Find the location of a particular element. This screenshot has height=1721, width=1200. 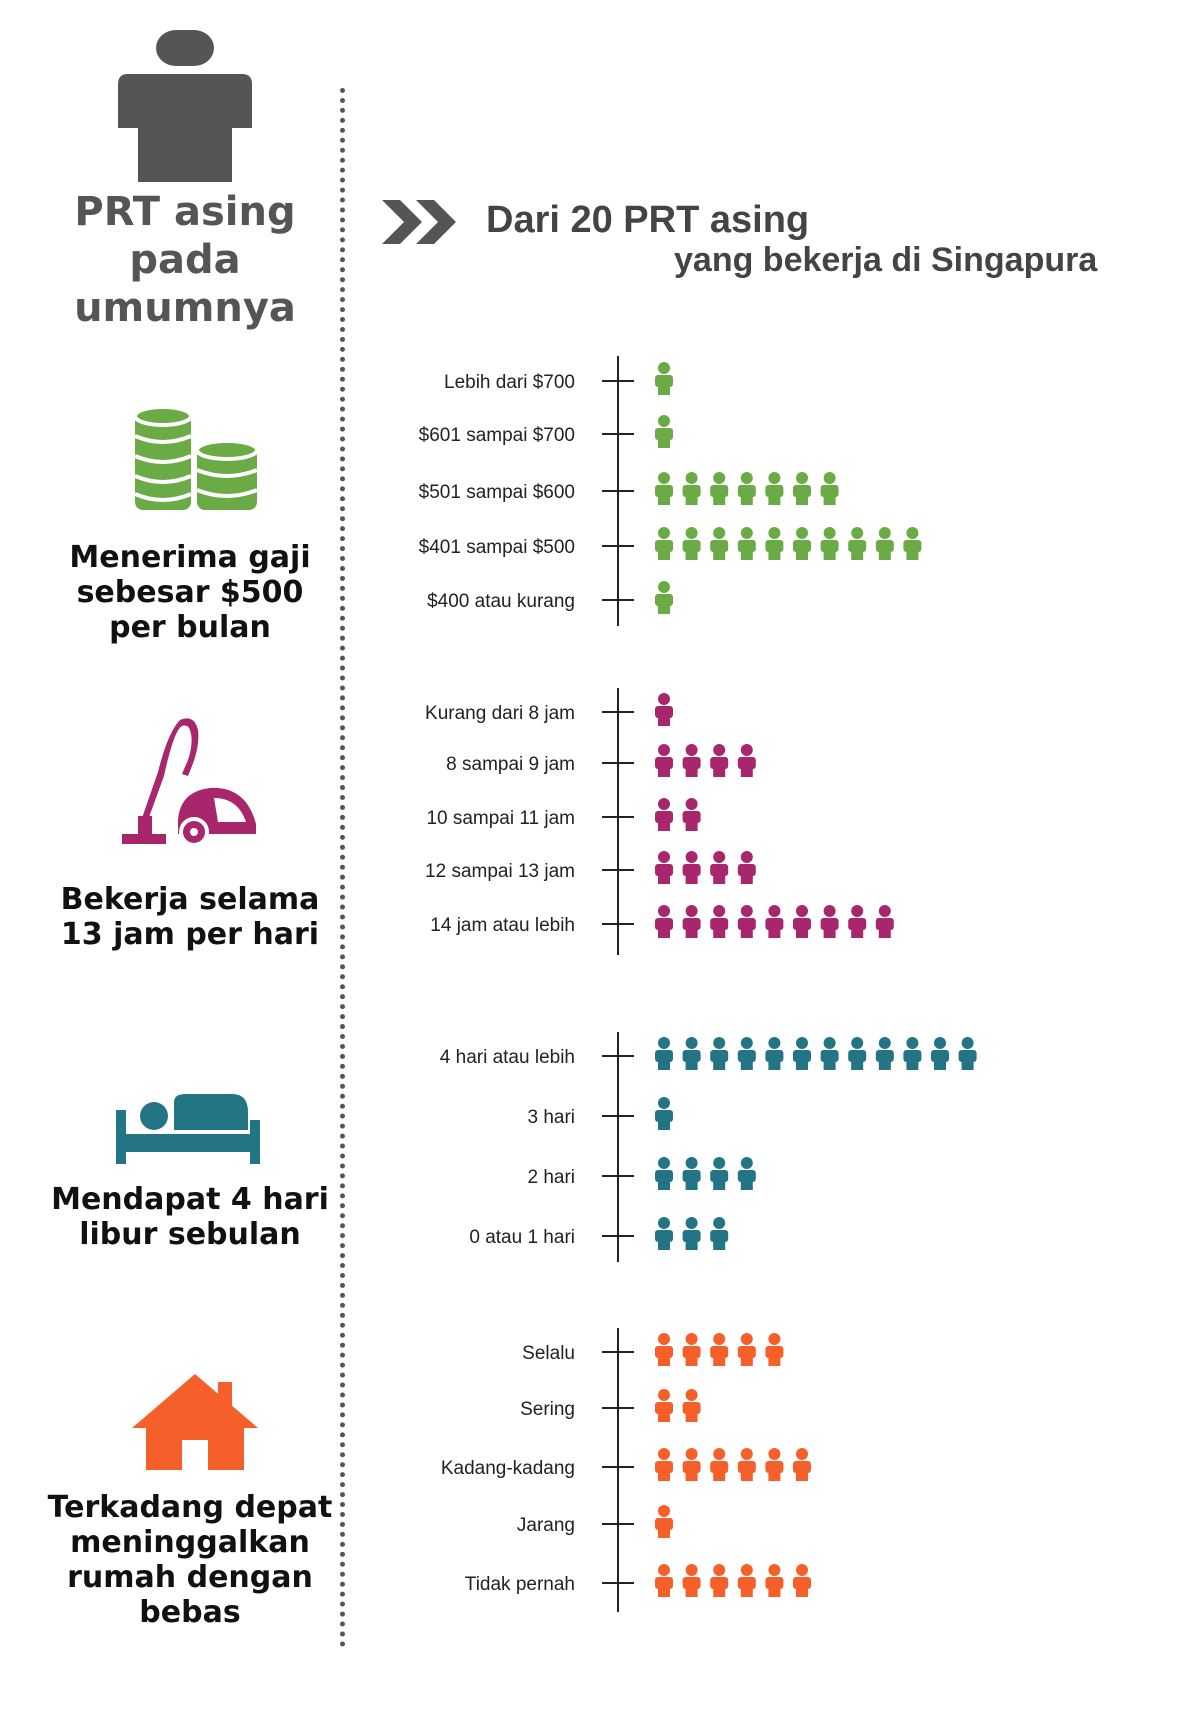

section-caption: Menerima gaji sebesar $500 per bulan is located at coordinates (190, 592).